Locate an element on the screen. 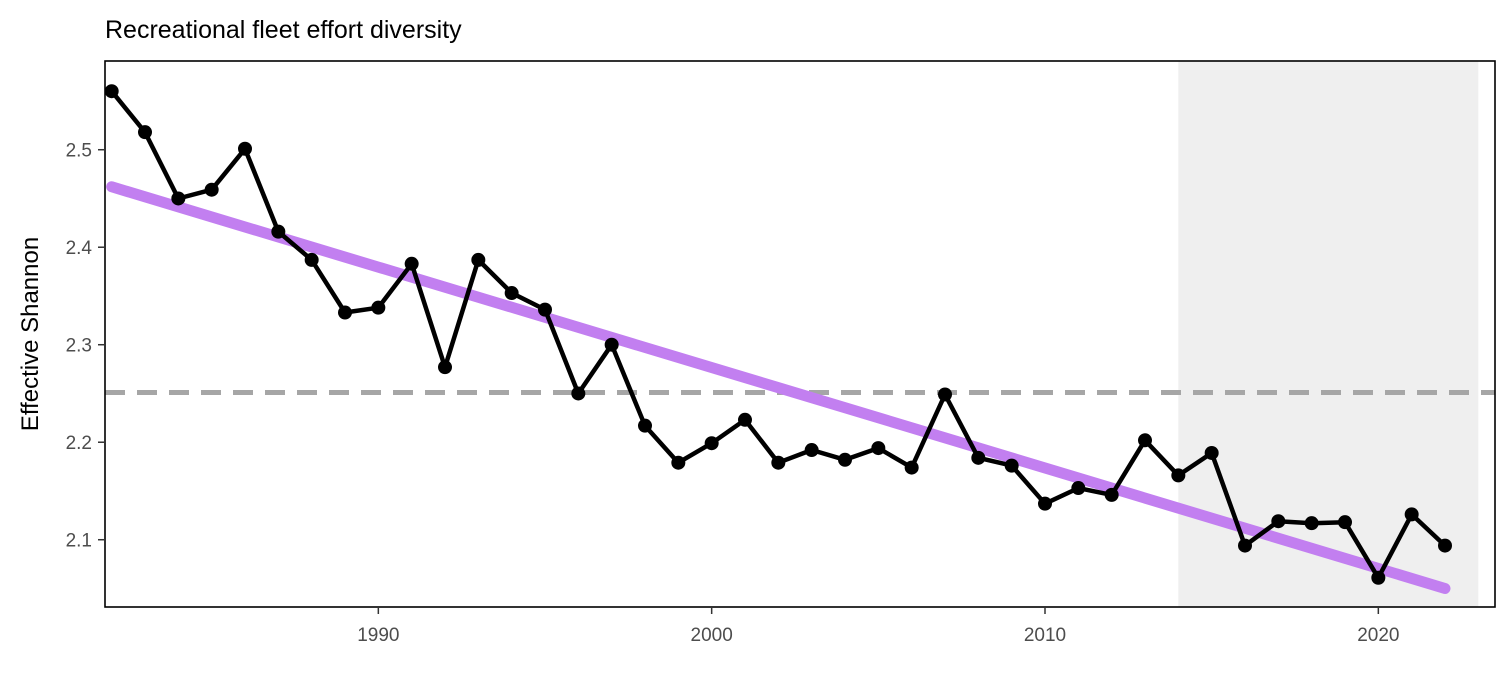 This screenshot has width=1512, height=680. x-tick-label: 2020 is located at coordinates (1378, 635).